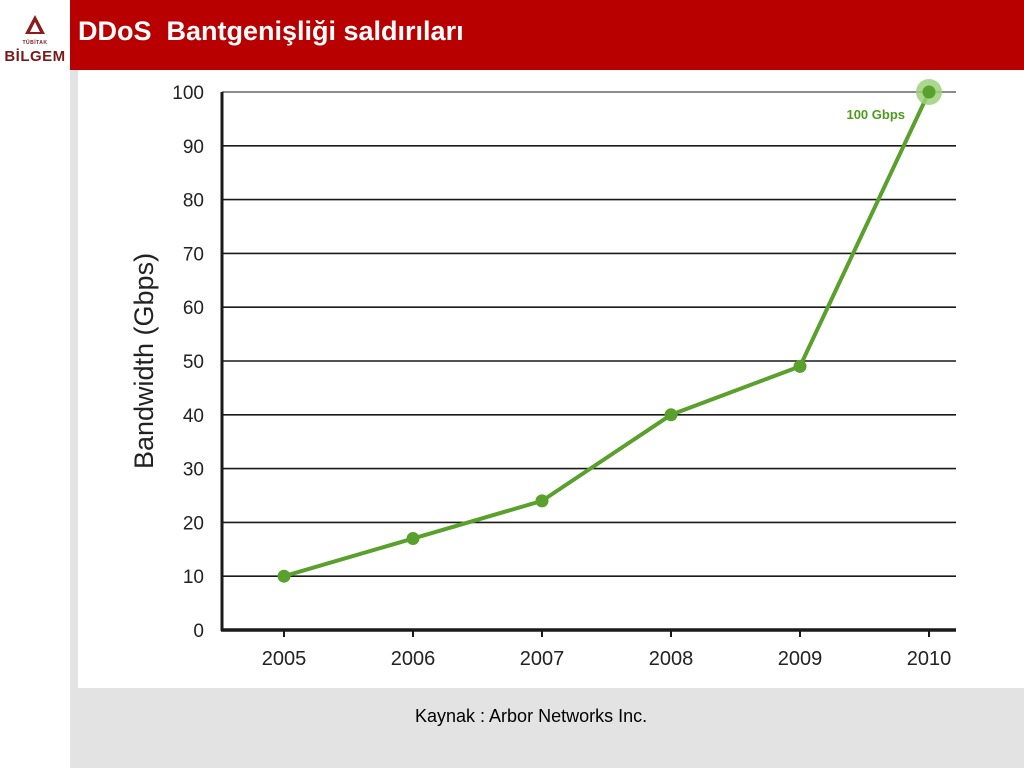 This screenshot has height=768, width=1024. What do you see at coordinates (671, 659) in the screenshot?
I see `x-tick-label: 2008` at bounding box center [671, 659].